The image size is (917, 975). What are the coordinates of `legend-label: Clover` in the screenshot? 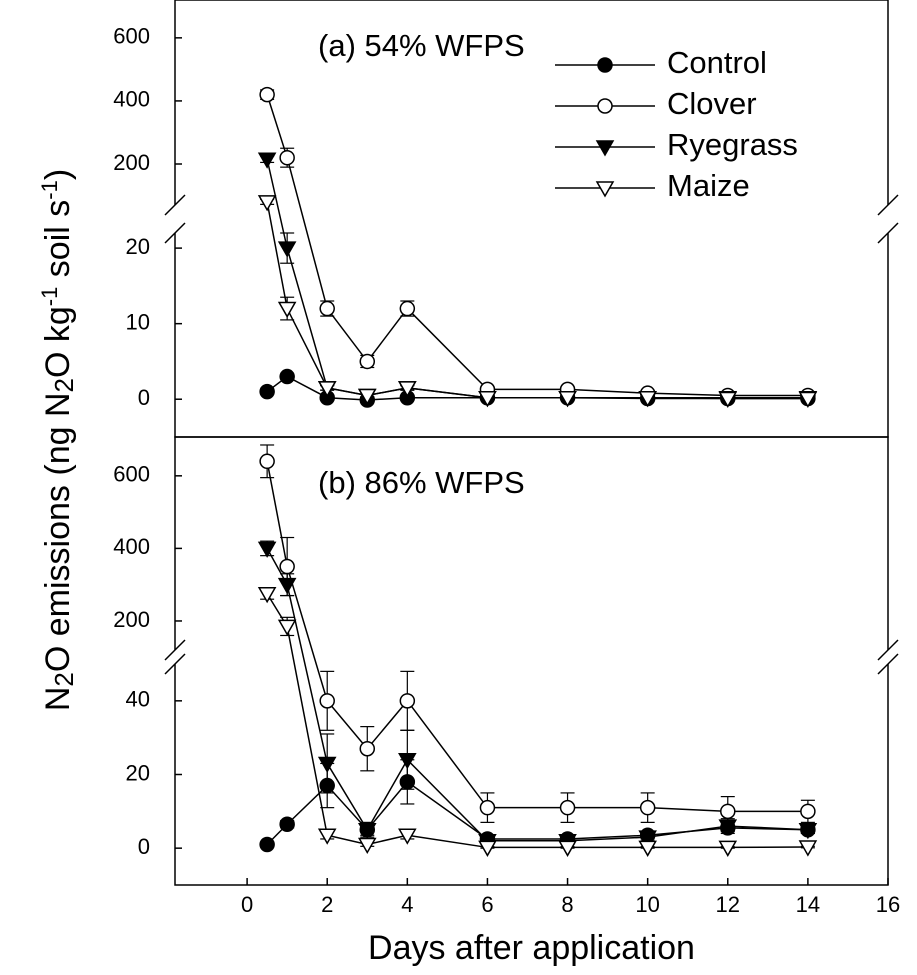 It's located at (712, 103).